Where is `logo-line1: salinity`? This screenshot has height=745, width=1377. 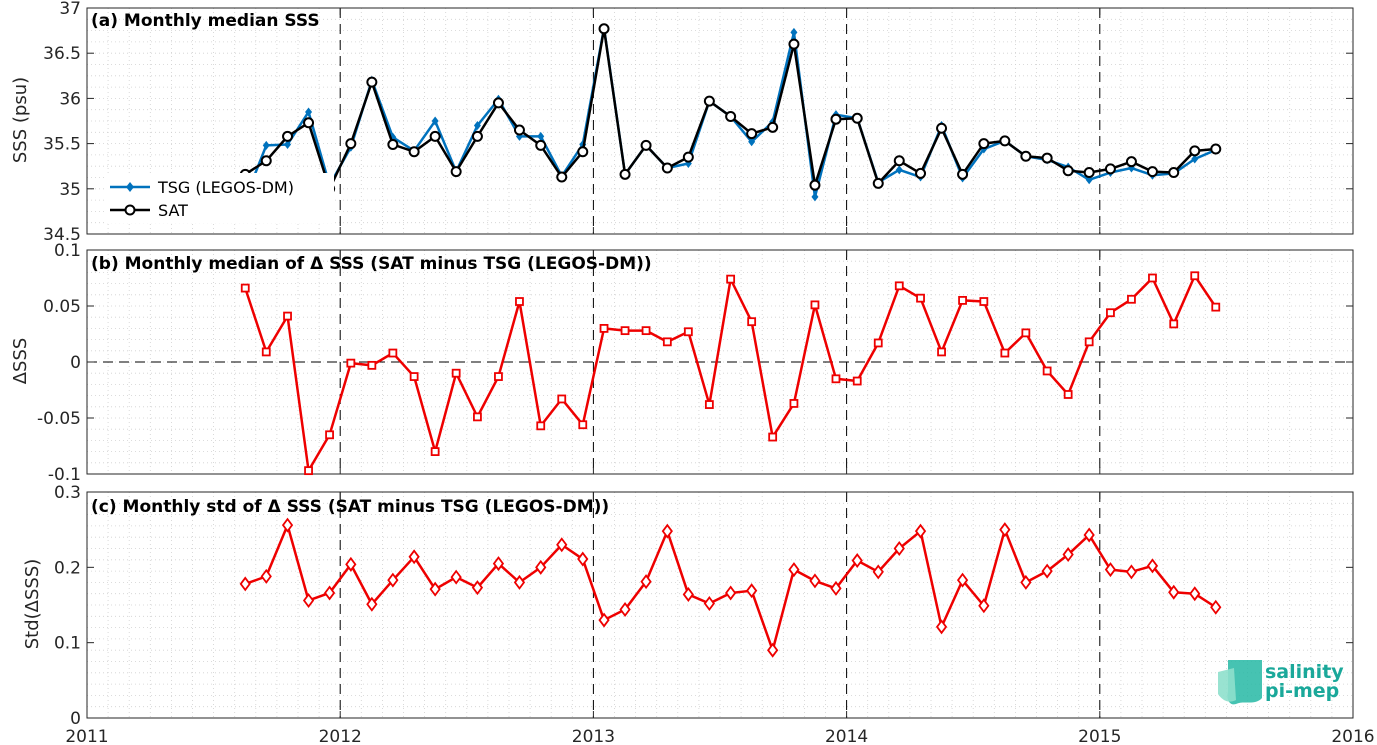 logo-line1: salinity is located at coordinates (1304, 672).